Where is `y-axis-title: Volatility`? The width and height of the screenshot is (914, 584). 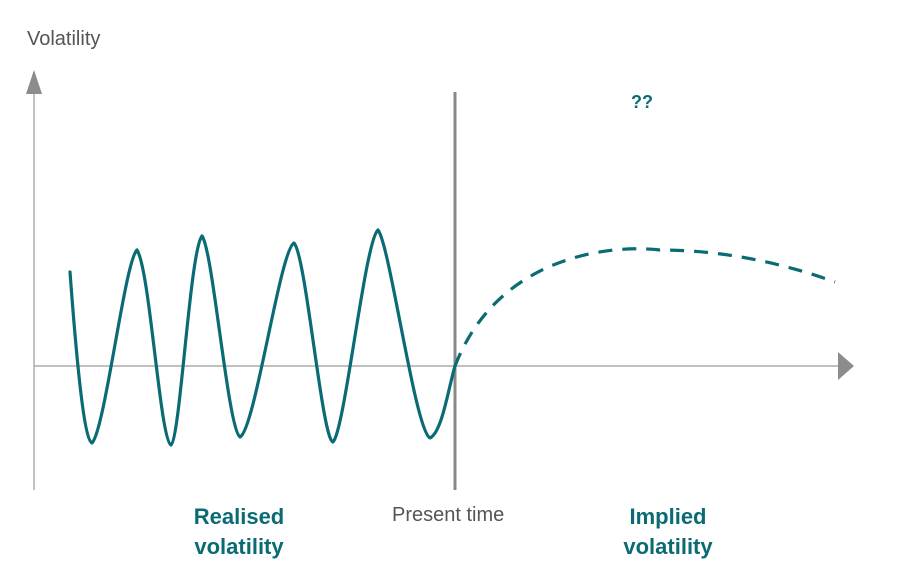
y-axis-title: Volatility is located at coordinates (64, 39).